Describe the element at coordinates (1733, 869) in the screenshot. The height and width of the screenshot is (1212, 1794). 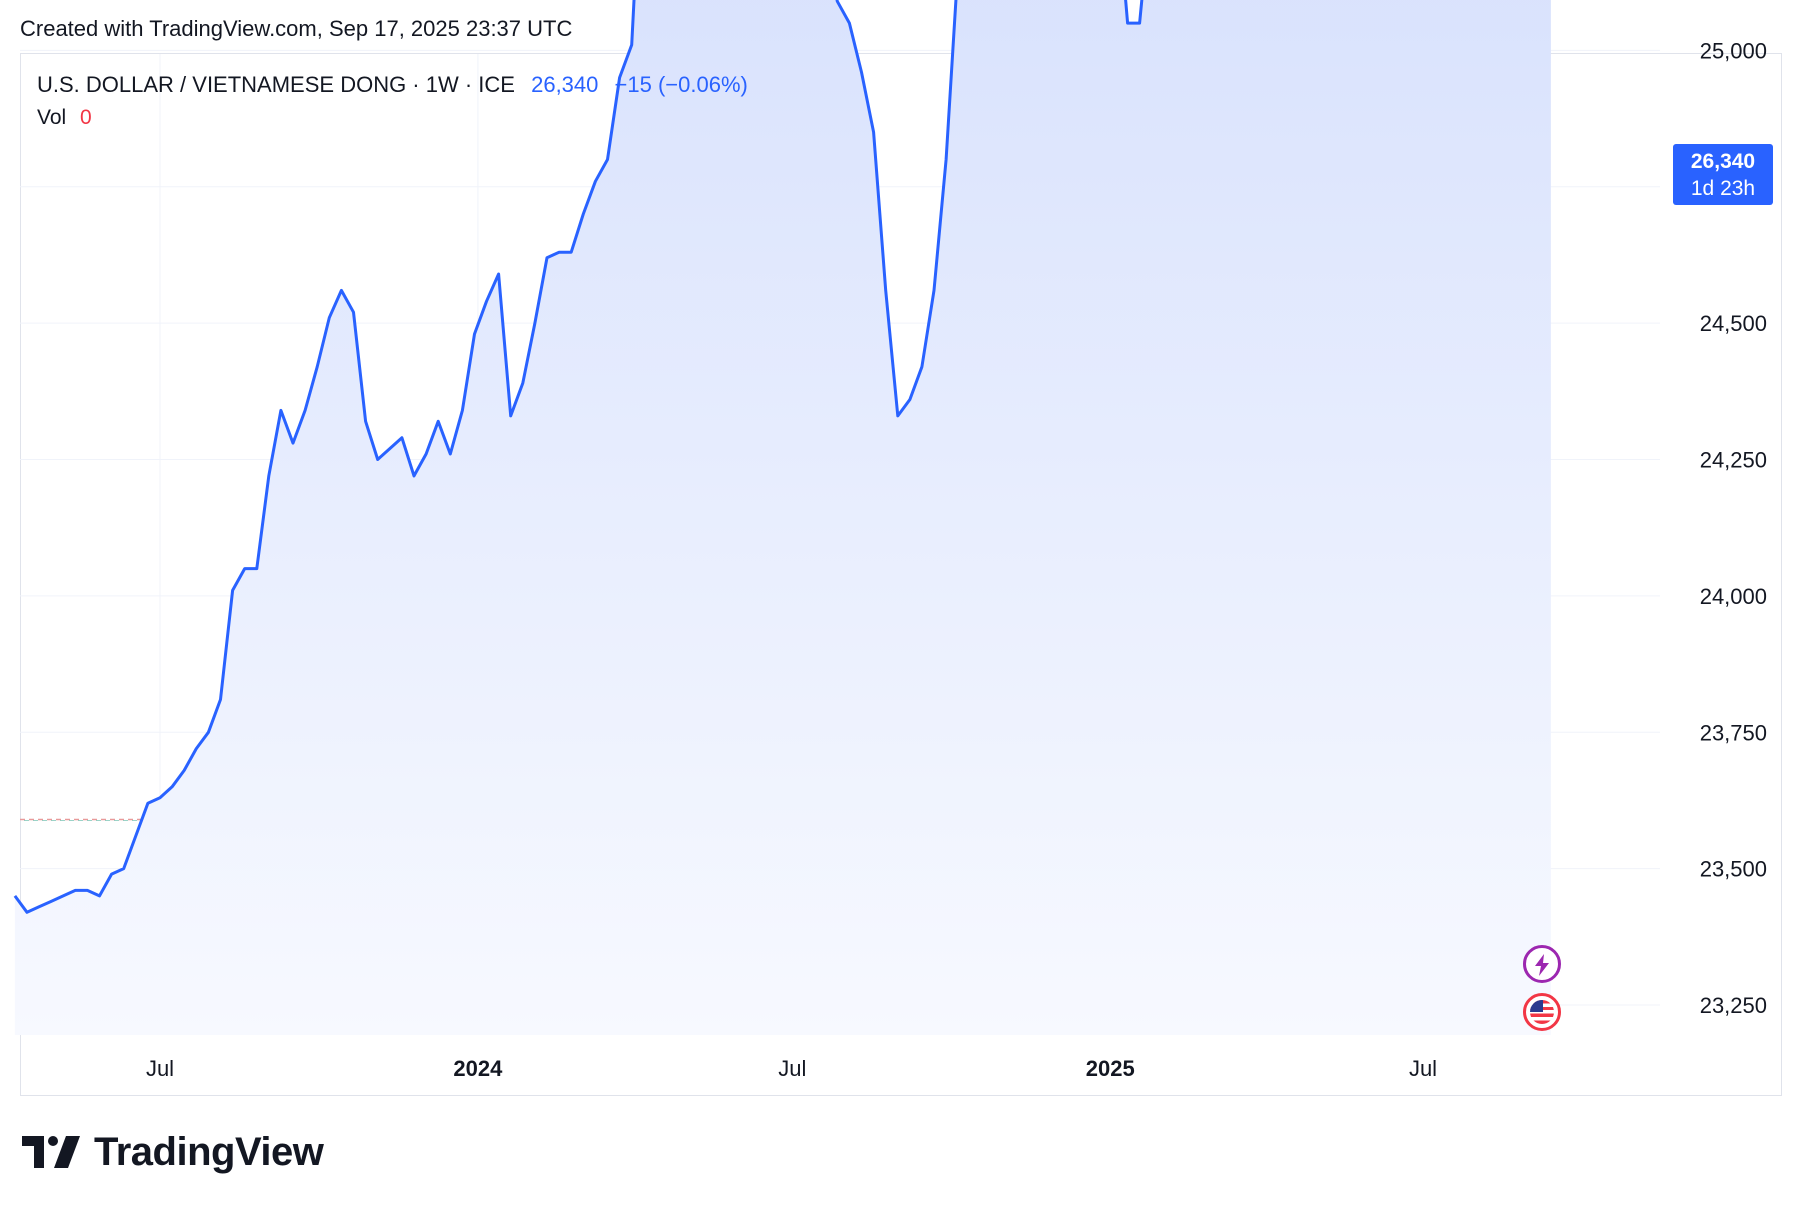
I see `y-tick-label: 23,500` at that location.